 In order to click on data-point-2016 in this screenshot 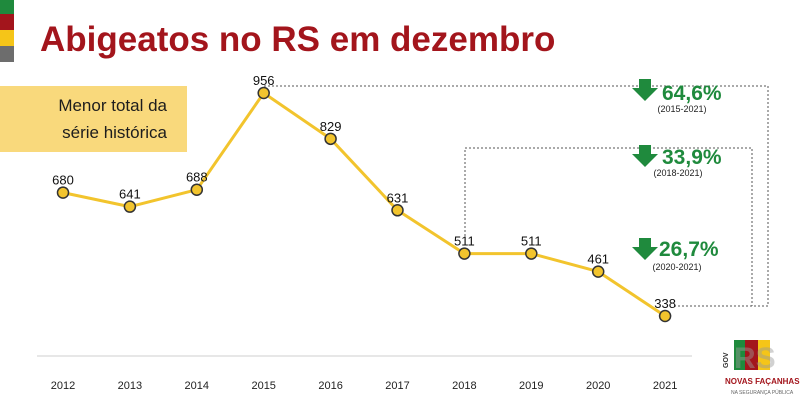, I will do `click(330, 139)`.